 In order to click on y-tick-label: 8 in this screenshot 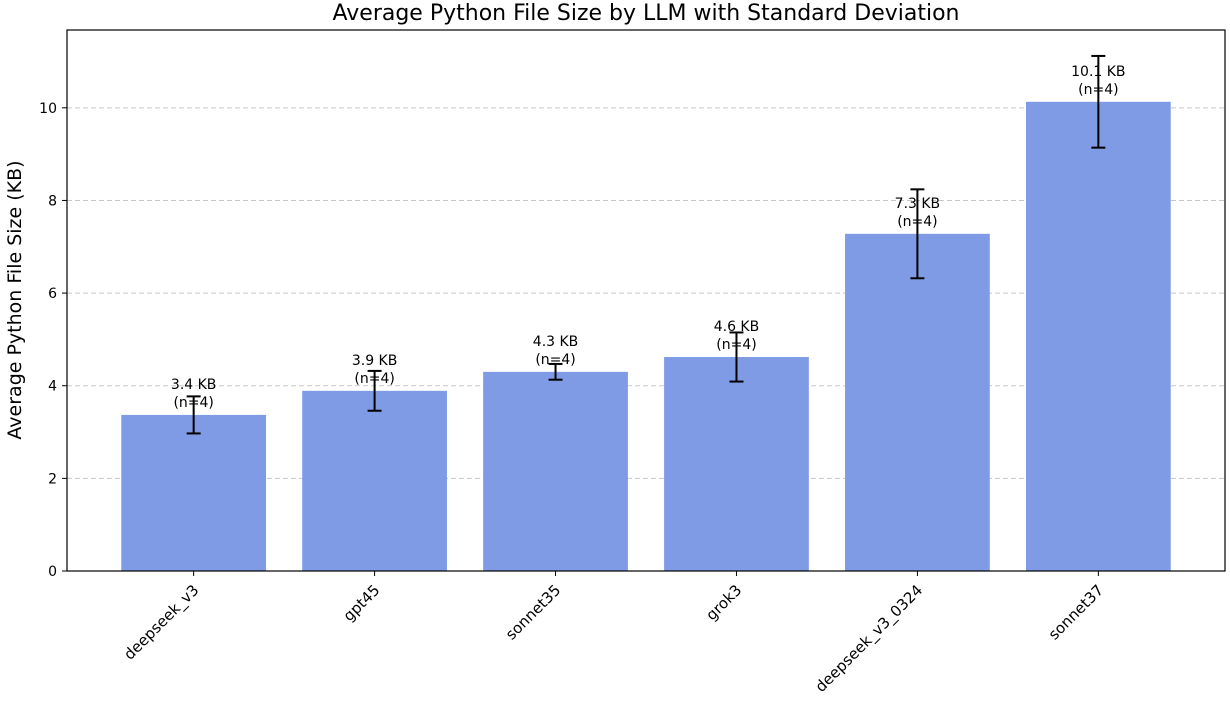, I will do `click(52, 201)`.